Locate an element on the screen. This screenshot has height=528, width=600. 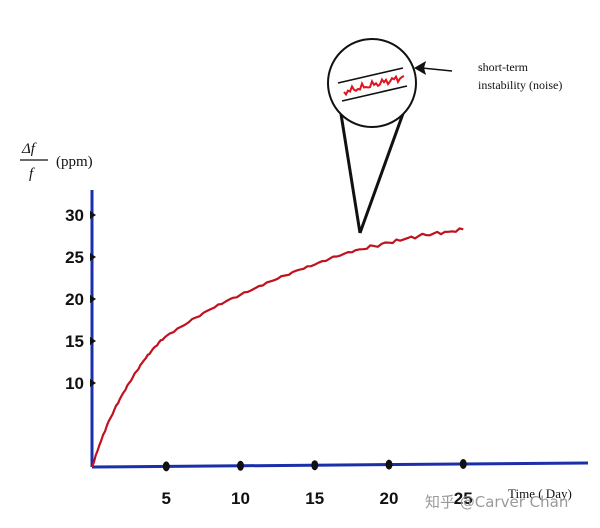
x-tick-label: 25 is located at coordinates (463, 498).